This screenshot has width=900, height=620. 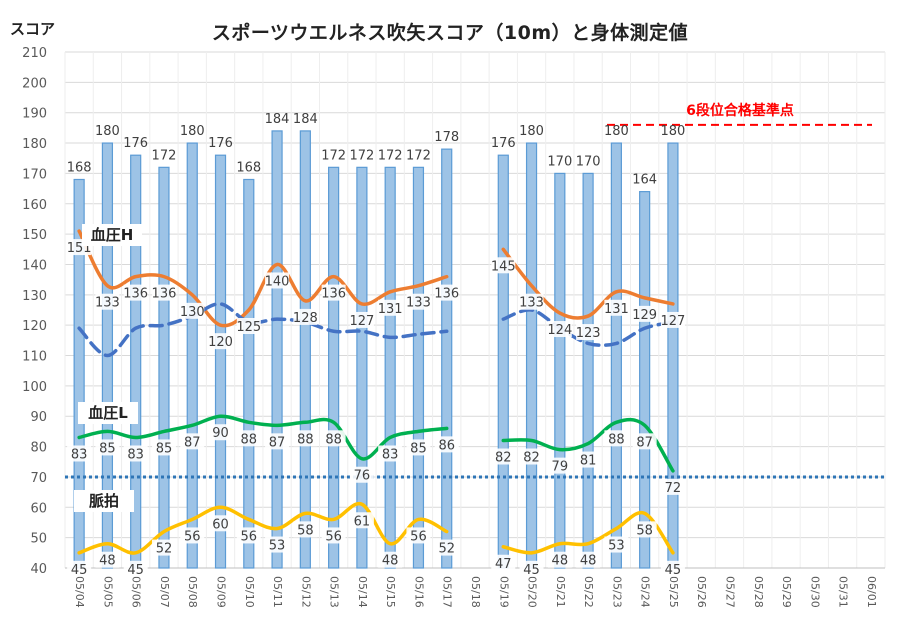 I want to click on diastolic-line, so click(x=588, y=445).